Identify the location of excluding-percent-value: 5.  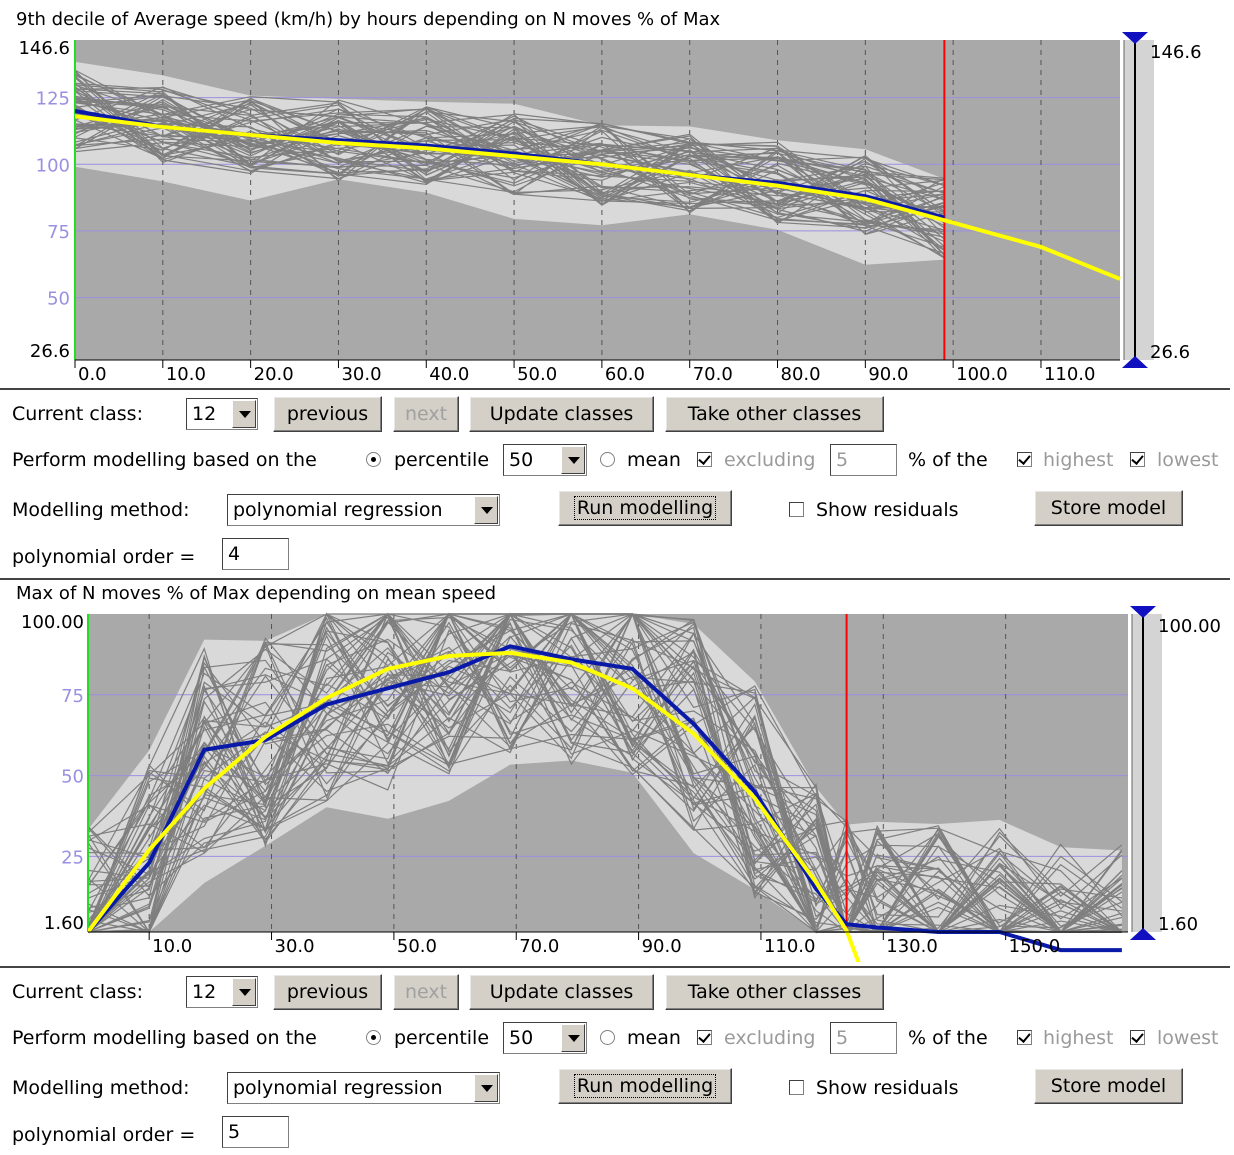
(842, 1038).